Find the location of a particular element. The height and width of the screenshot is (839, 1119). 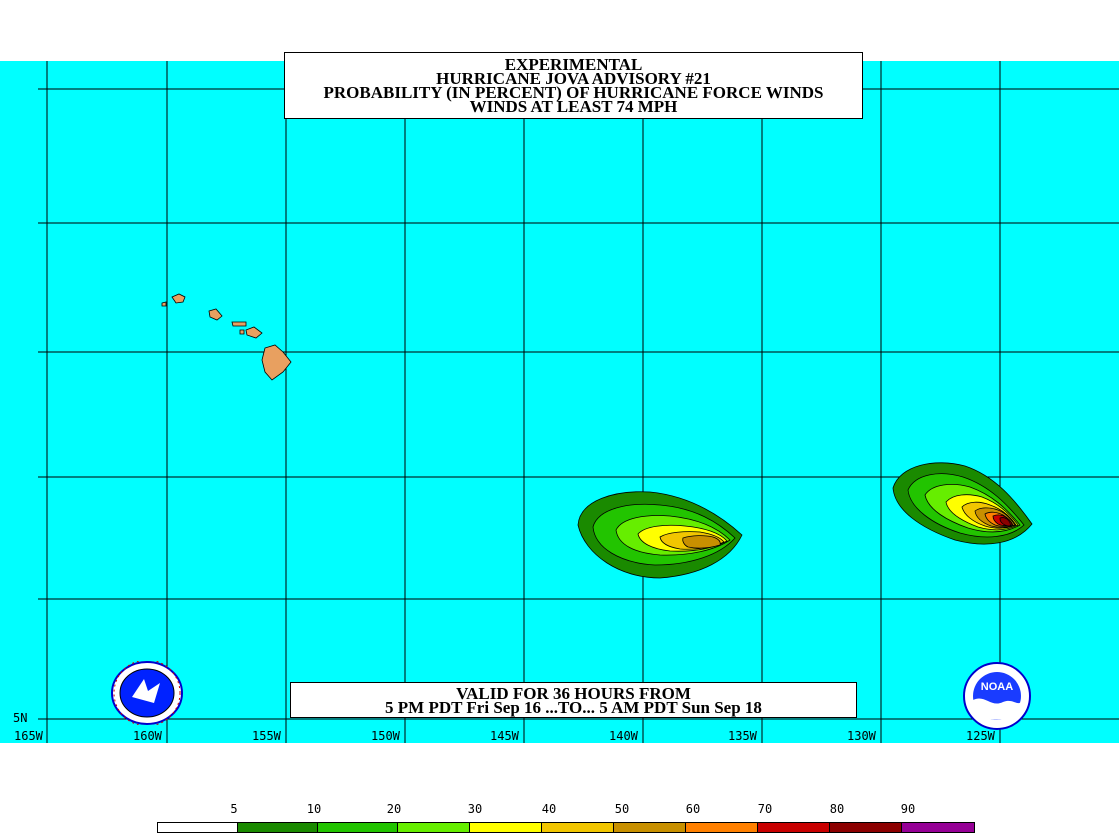

contour-system-east is located at coordinates (962, 503).